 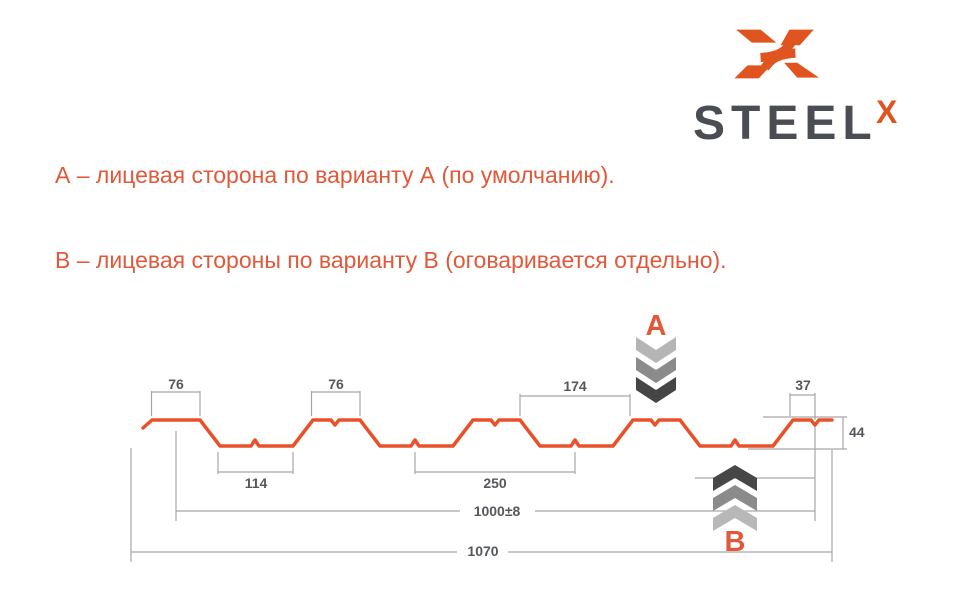 I want to click on marker-b-chevron-mid, so click(x=735, y=498).